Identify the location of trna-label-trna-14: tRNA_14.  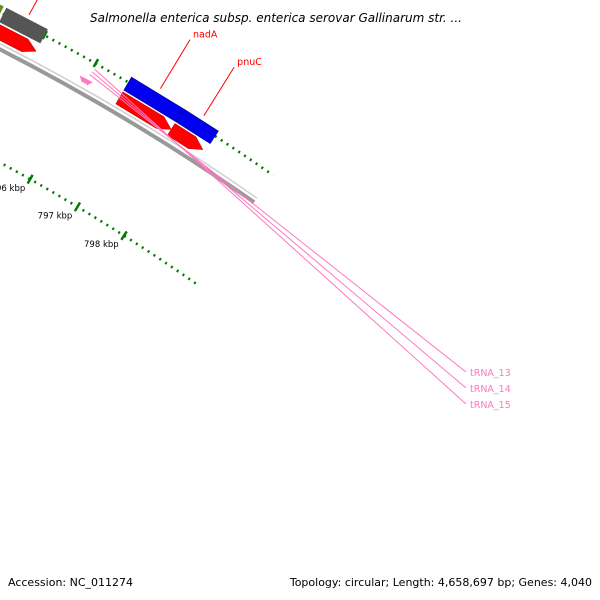
(490, 389).